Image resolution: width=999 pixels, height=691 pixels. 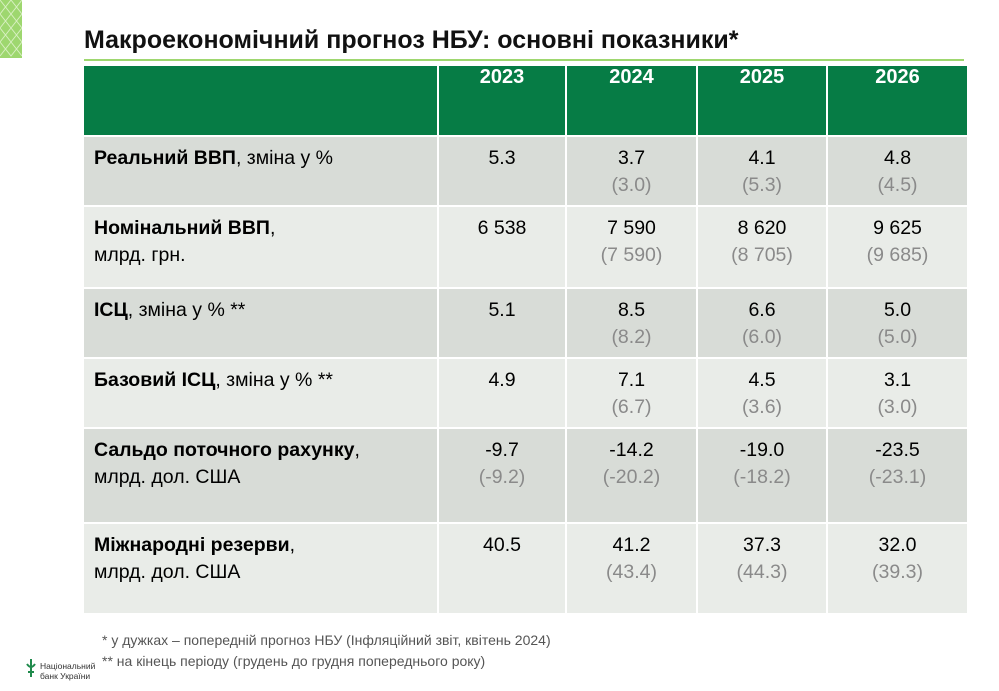 What do you see at coordinates (896, 101) in the screenshot?
I see `year-header: 2026` at bounding box center [896, 101].